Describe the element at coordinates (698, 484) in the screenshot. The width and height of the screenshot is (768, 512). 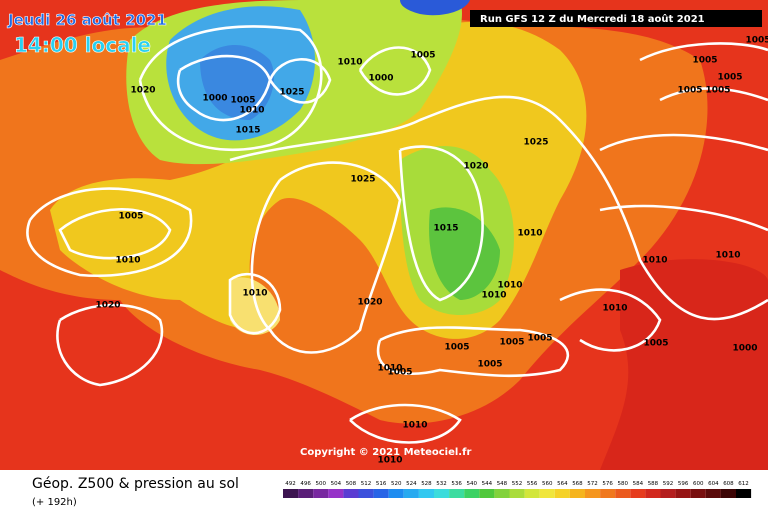
I see `colorbar-label: 600` at that location.